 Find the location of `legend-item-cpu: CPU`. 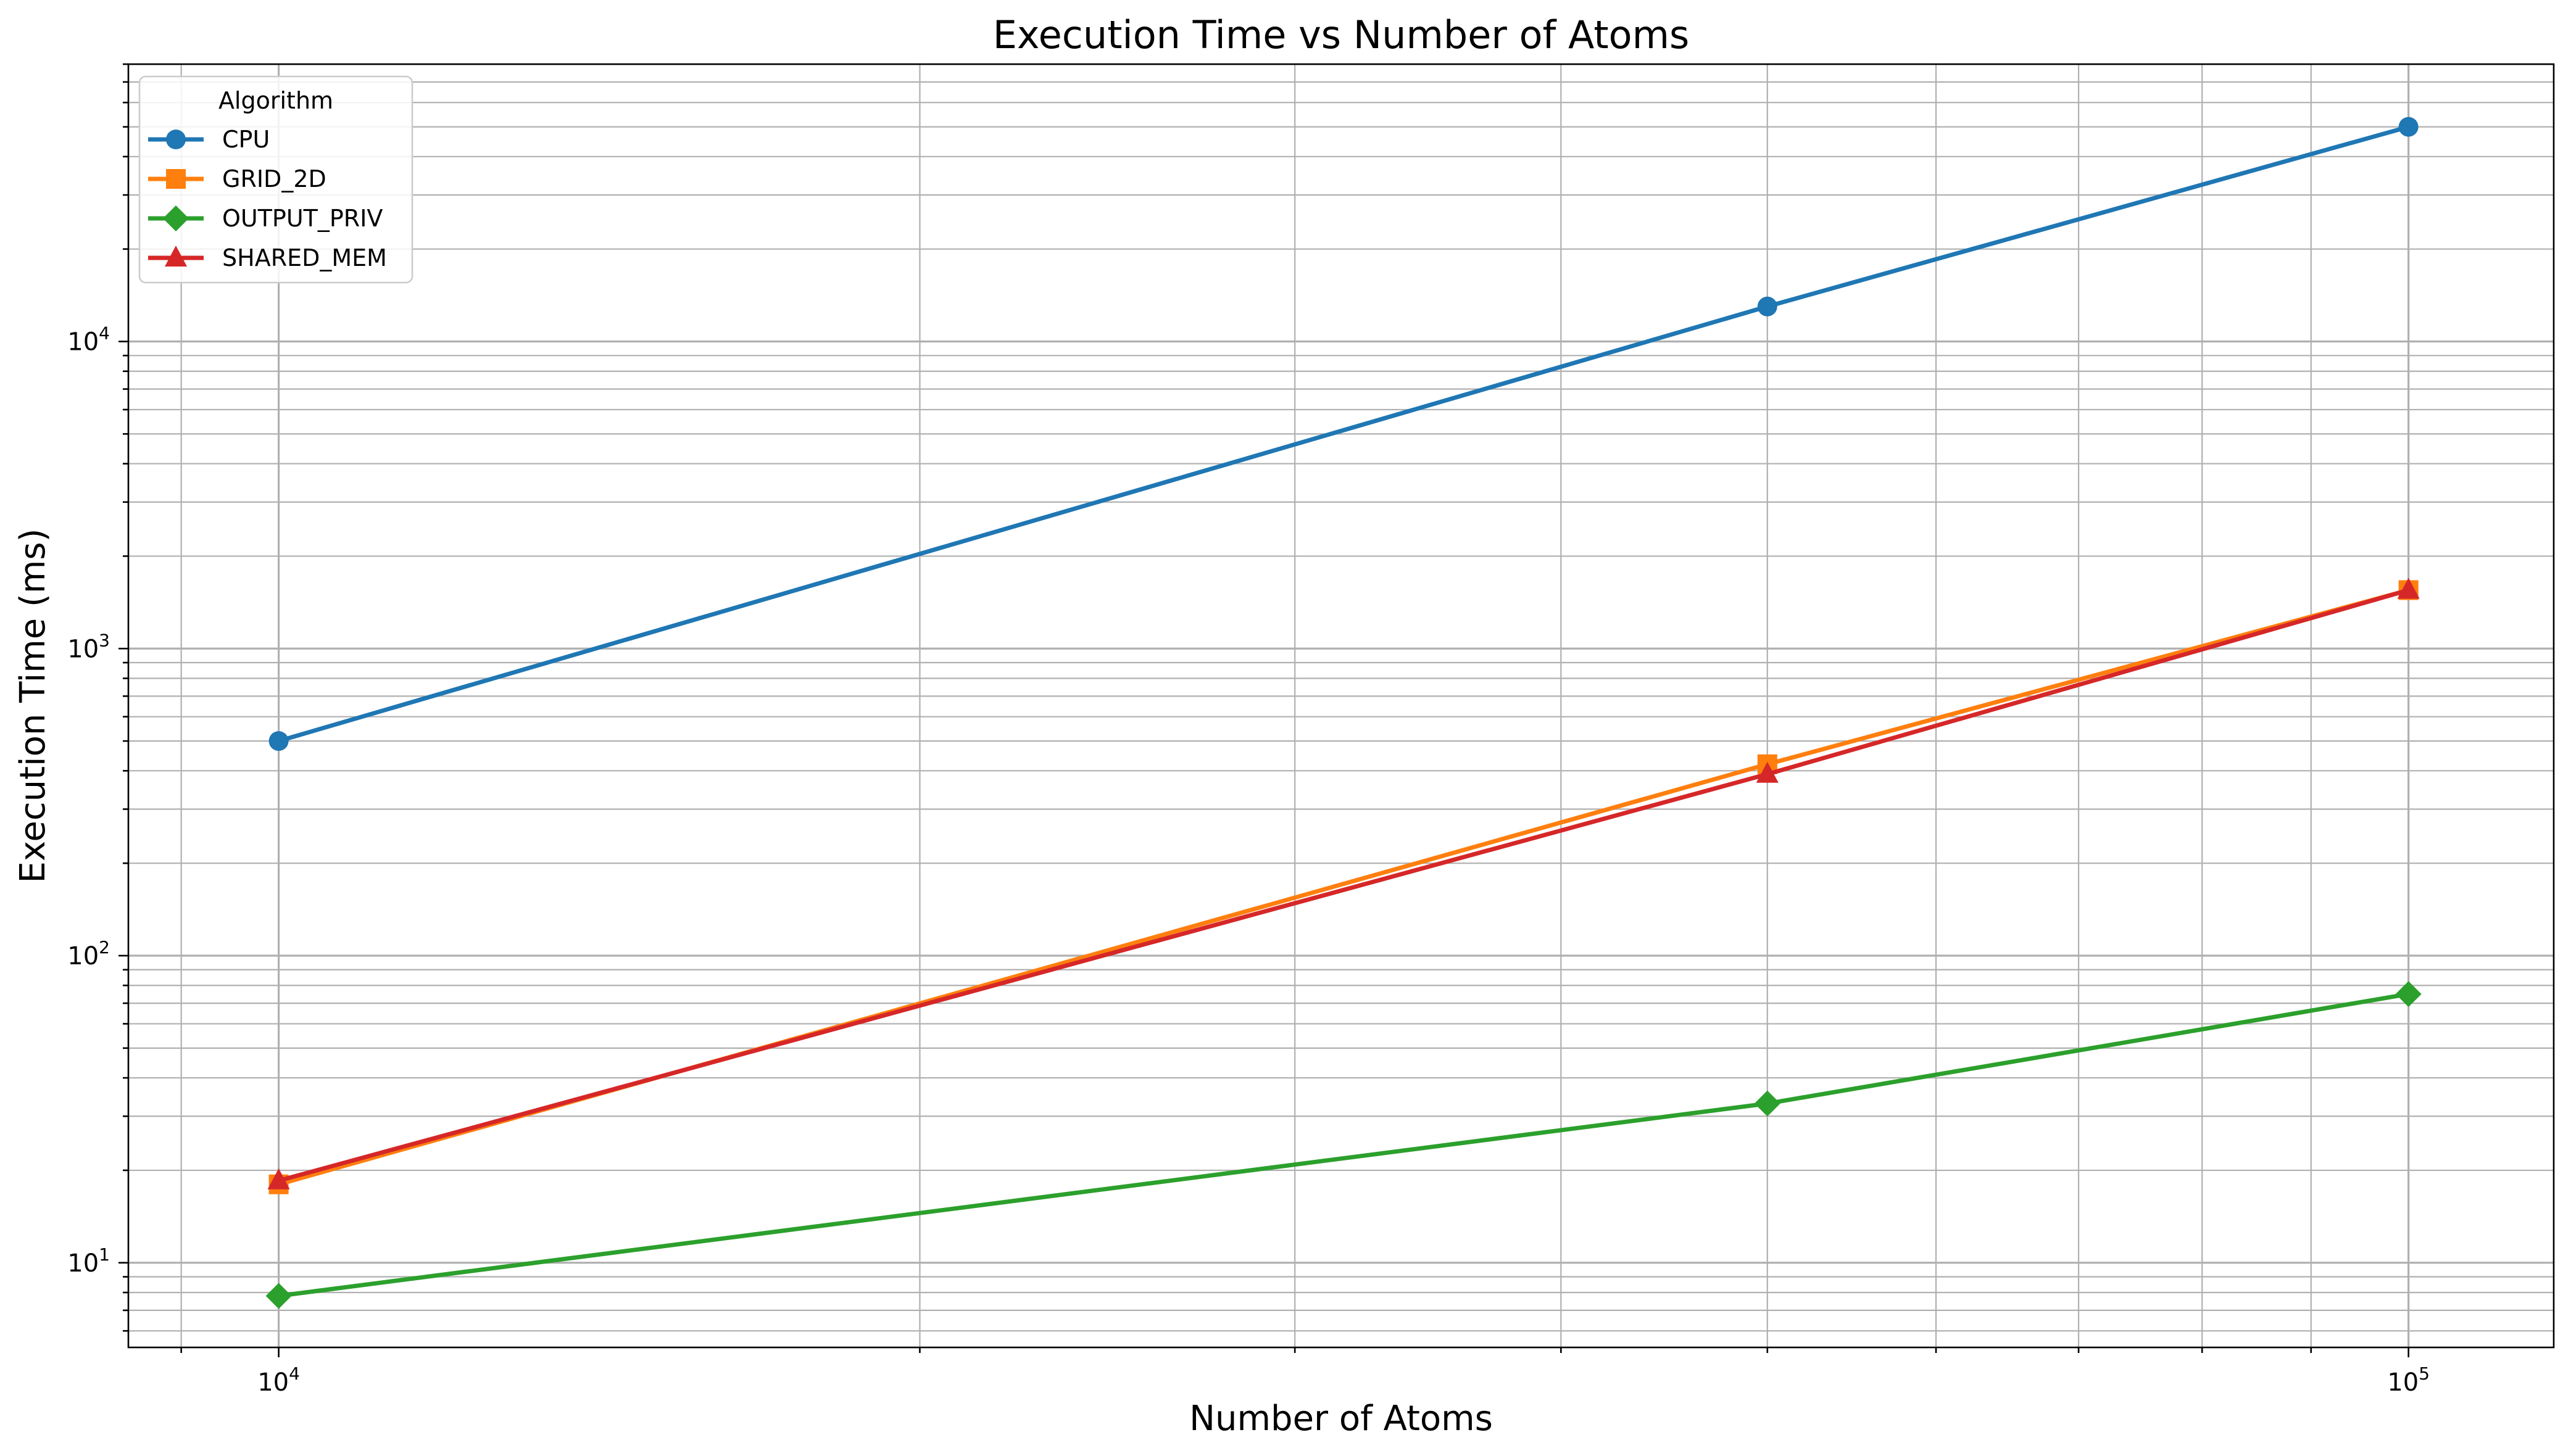

legend-item-cpu: CPU is located at coordinates (209, 140).